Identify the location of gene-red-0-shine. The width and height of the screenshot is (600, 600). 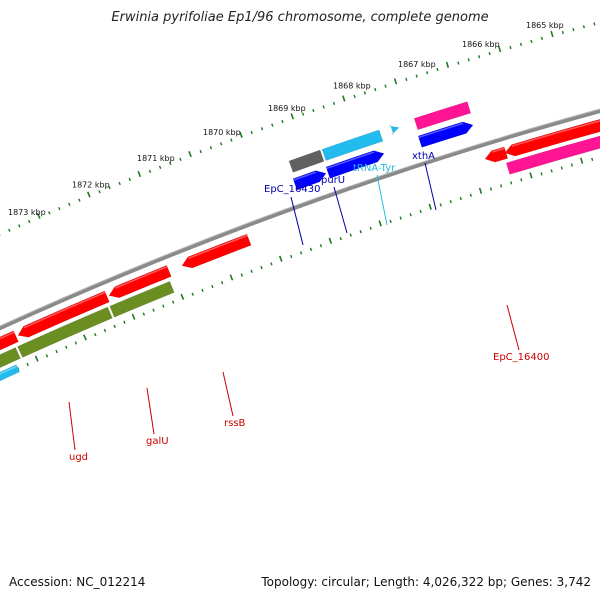
(7, 335).